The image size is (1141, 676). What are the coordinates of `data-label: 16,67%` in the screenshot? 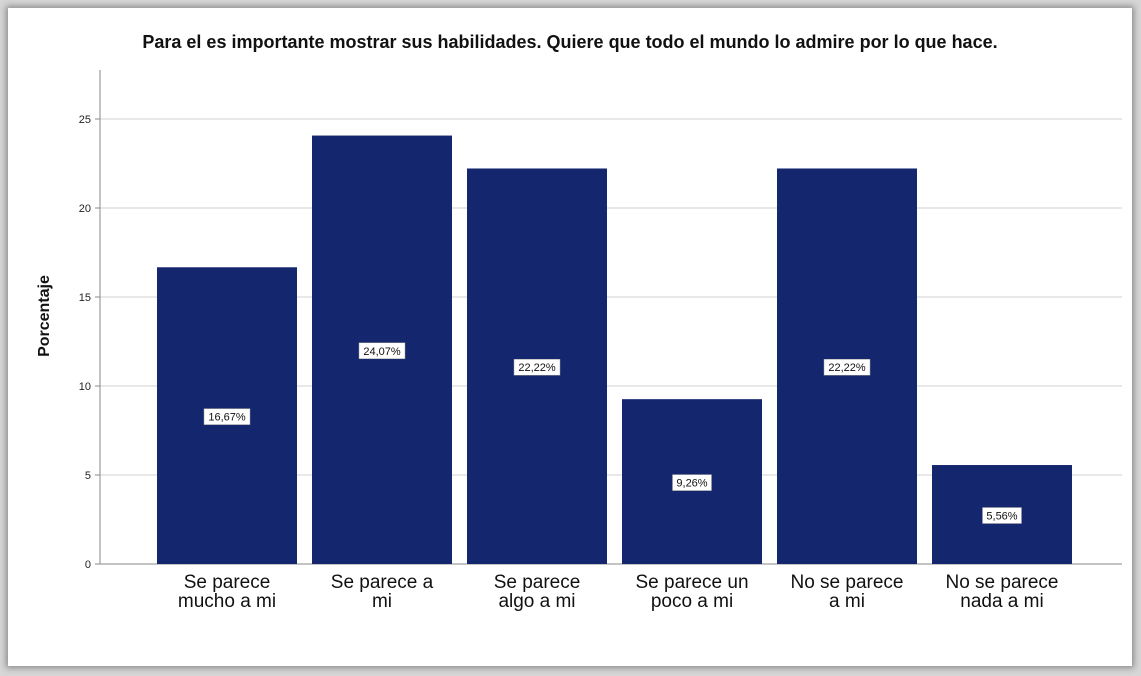 It's located at (227, 418).